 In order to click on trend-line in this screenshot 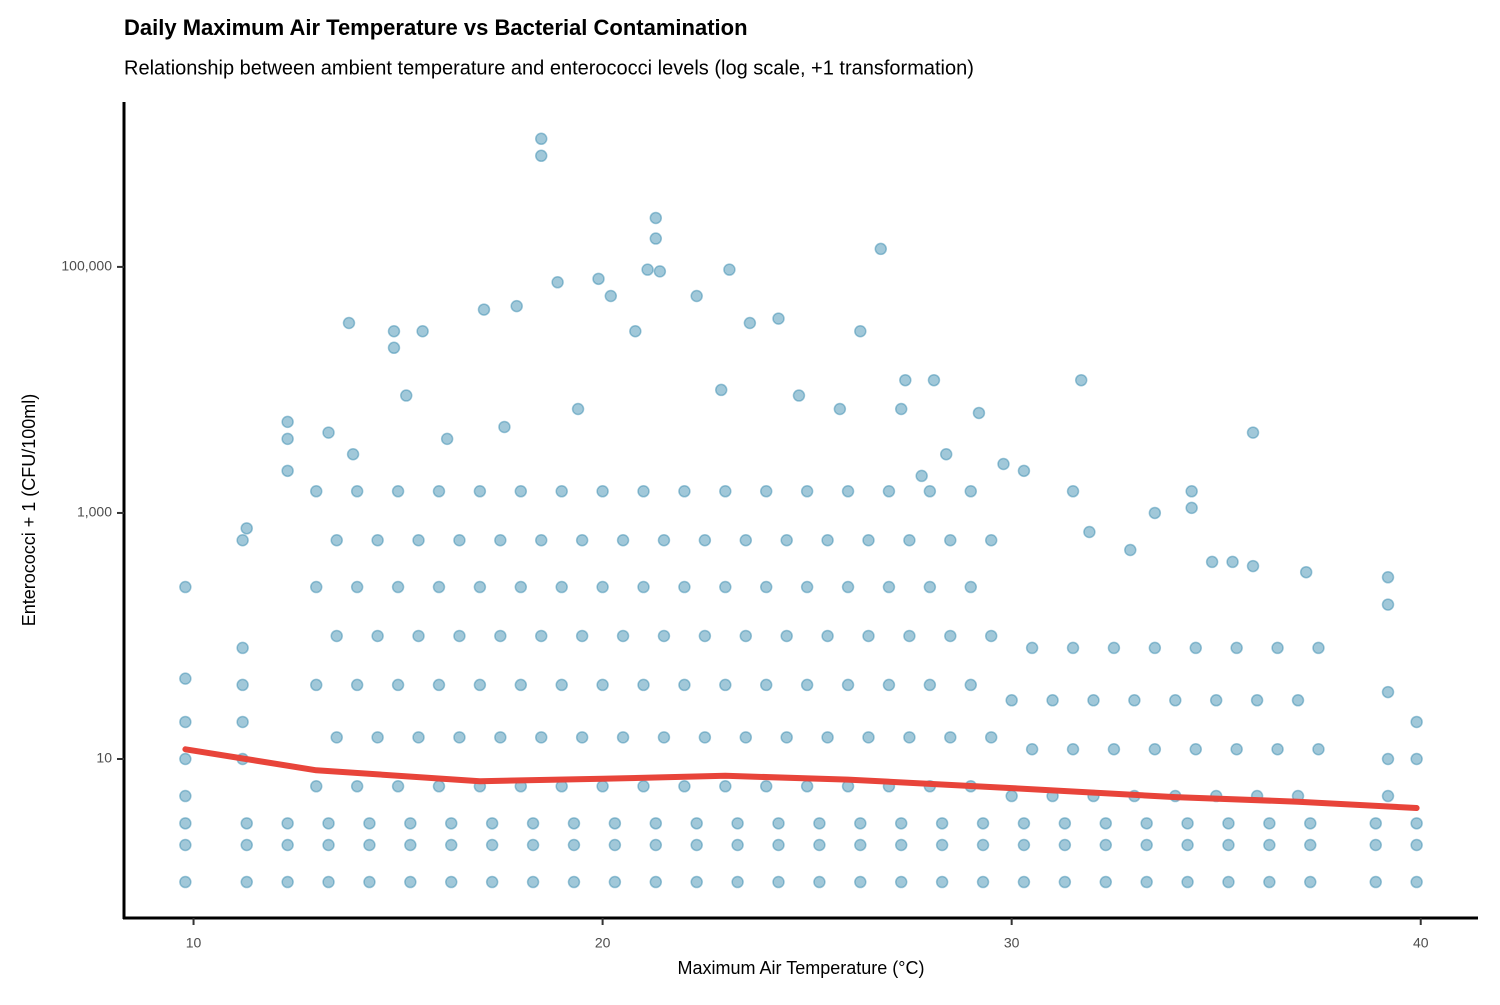, I will do `click(801, 778)`.